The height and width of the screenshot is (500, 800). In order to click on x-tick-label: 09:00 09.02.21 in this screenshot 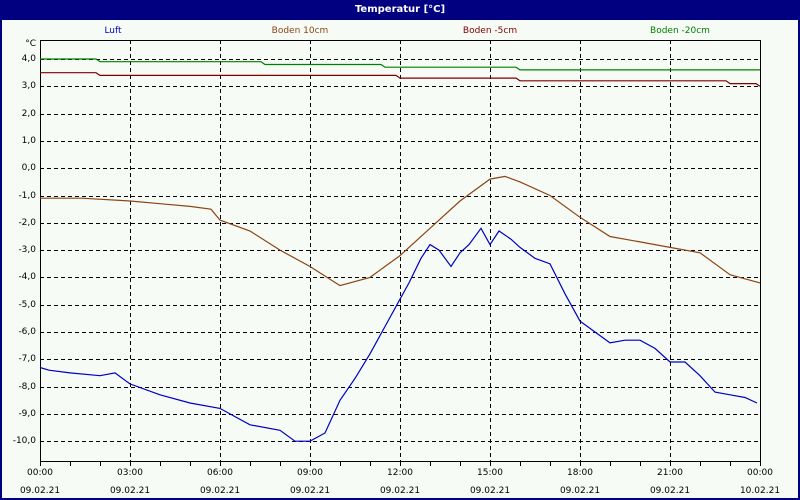, I will do `click(310, 482)`.